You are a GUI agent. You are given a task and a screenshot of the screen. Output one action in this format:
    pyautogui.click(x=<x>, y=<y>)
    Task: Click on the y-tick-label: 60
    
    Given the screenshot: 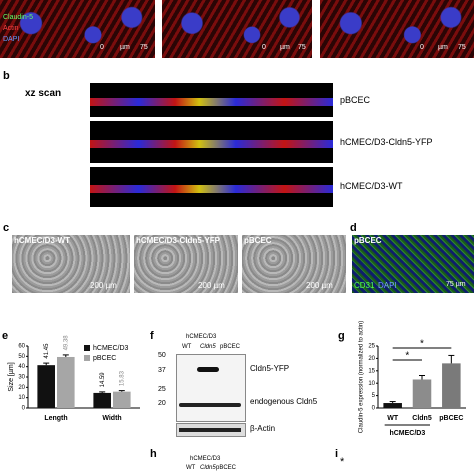 What is the action you would take?
    pyautogui.click(x=21, y=347)
    